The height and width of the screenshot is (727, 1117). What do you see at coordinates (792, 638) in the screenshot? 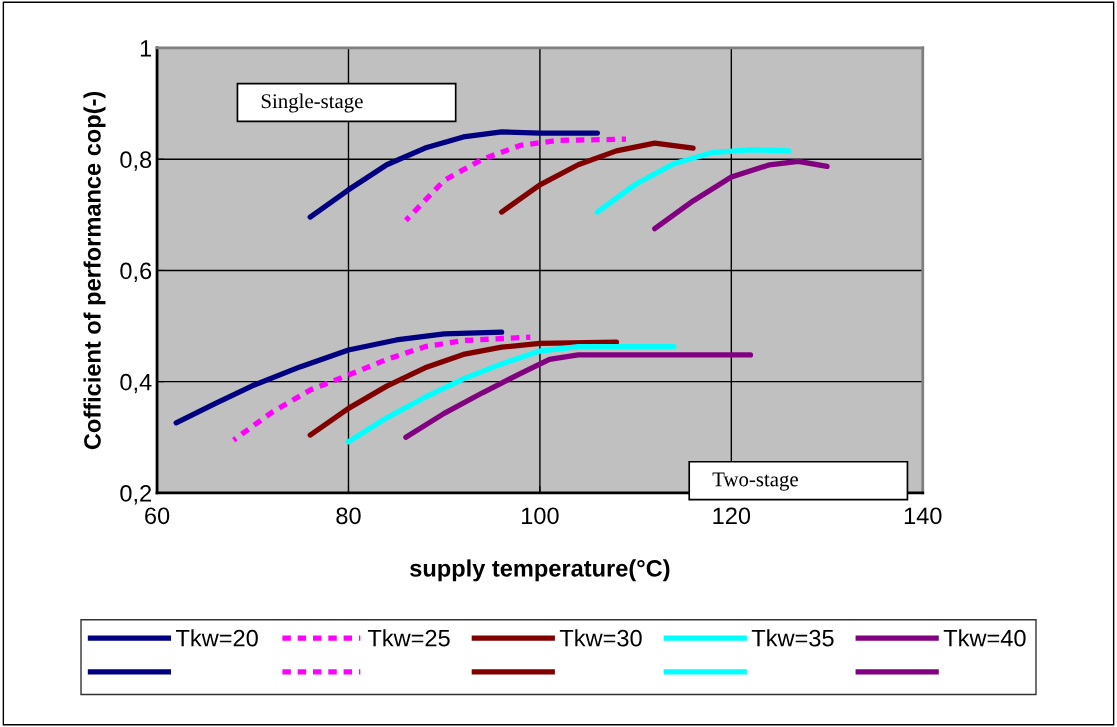
I see `legend-label: Tkw=35` at bounding box center [792, 638].